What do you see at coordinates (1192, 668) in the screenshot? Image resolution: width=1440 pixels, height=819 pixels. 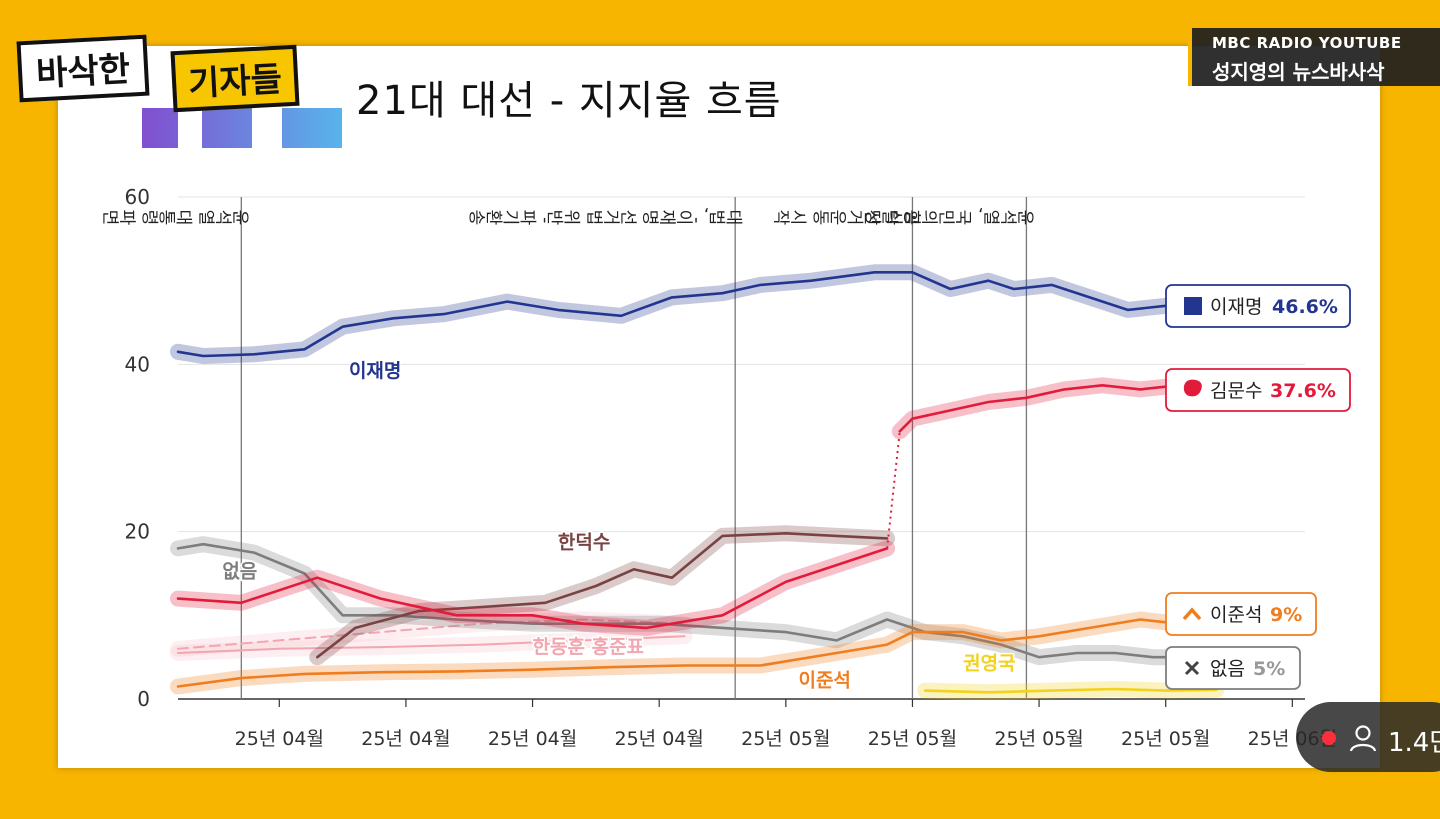 I see `legend-cross-icon` at bounding box center [1192, 668].